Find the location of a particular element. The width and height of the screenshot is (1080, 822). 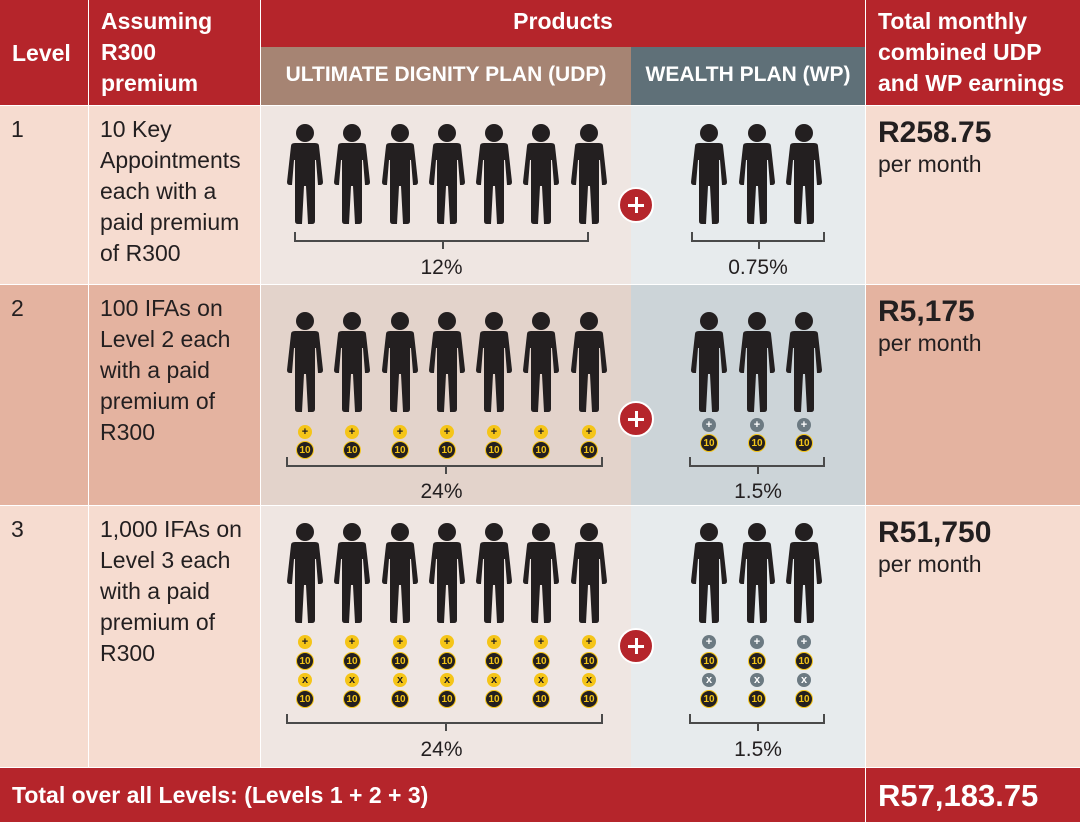

footer-total-text: R57,183.75 is located at coordinates (958, 795).